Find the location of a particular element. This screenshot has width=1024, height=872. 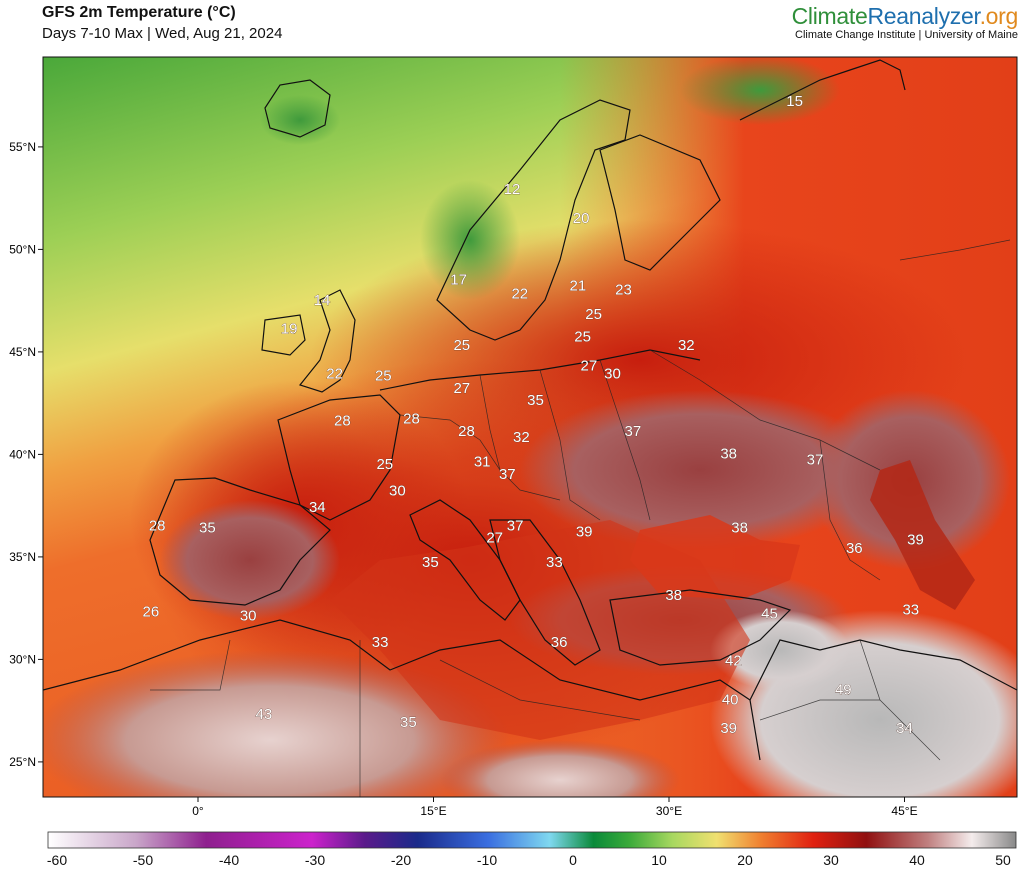

temperature-label: 14 is located at coordinates (322, 300).